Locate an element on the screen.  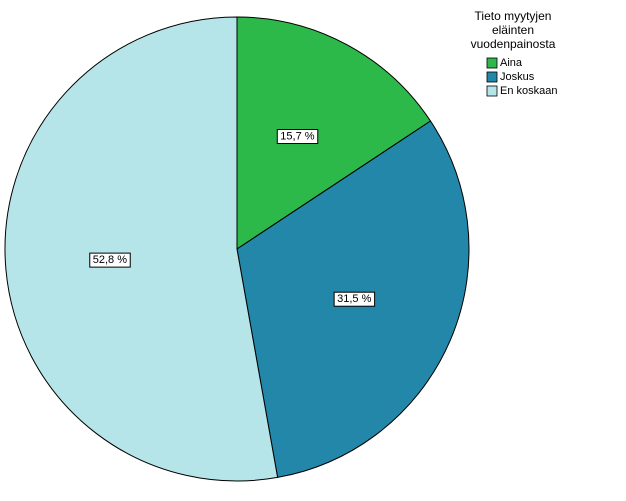
data-label: 15,7 % is located at coordinates (297, 137).